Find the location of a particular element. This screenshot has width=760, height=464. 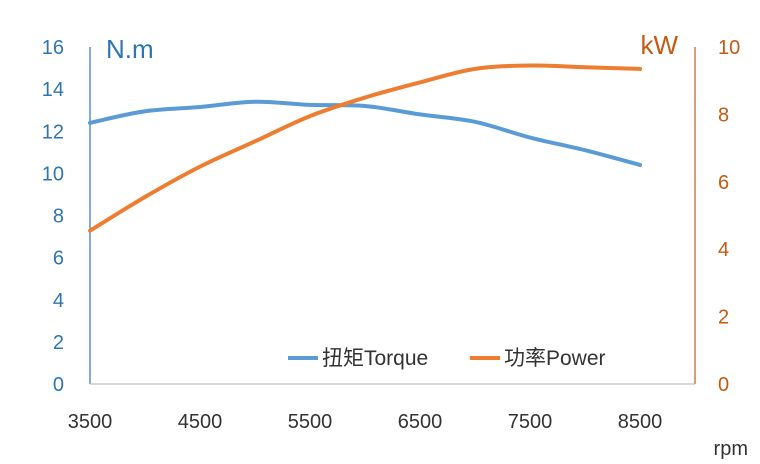

left-tick-label: 8 is located at coordinates (58, 217).